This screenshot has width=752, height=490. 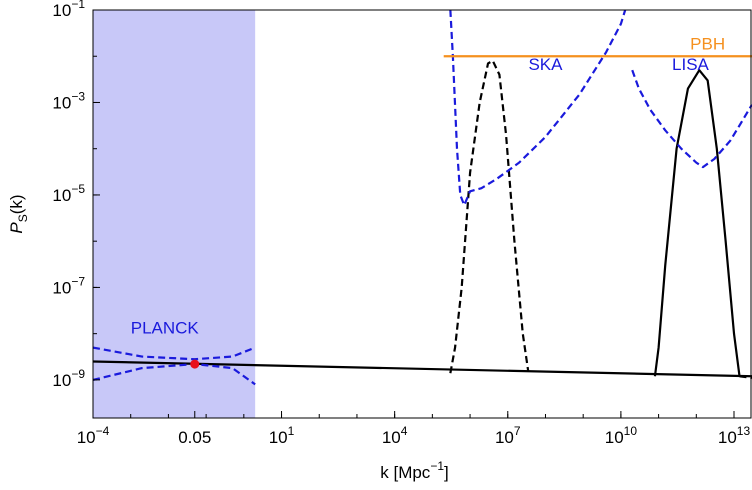 I want to click on y-tick-label-3: 10⁻⁷, so click(x=68, y=285).